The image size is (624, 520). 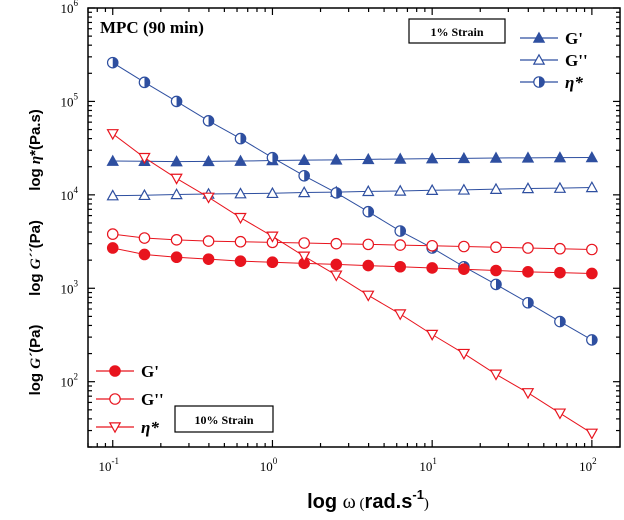 What do you see at coordinates (115, 399) in the screenshot?
I see `legend-marker-g1-s1` at bounding box center [115, 399].